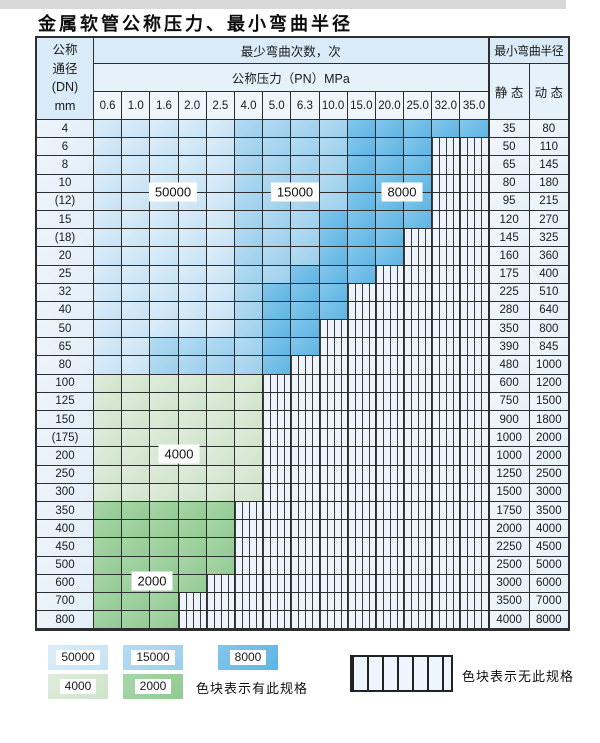 Image resolution: width=600 pixels, height=743 pixels. What do you see at coordinates (252, 688) in the screenshot?
I see `legend-note-available: 色块表示有此规格` at bounding box center [252, 688].